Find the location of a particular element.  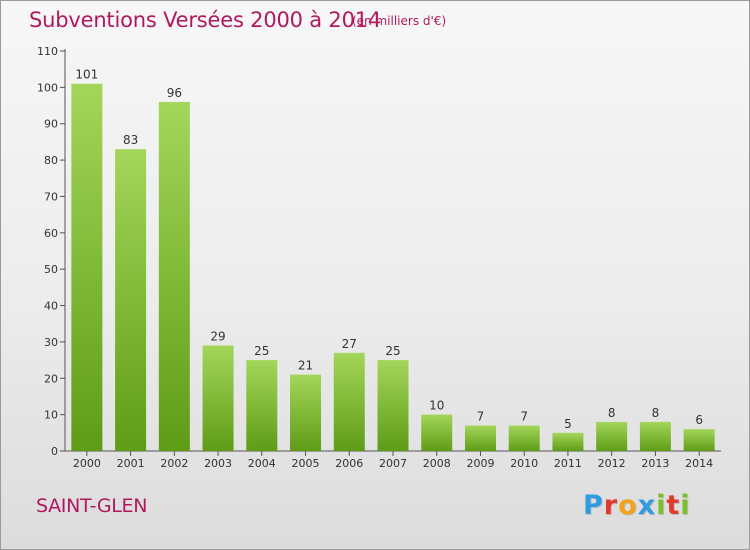

x-tick-label: 2000 is located at coordinates (87, 463).